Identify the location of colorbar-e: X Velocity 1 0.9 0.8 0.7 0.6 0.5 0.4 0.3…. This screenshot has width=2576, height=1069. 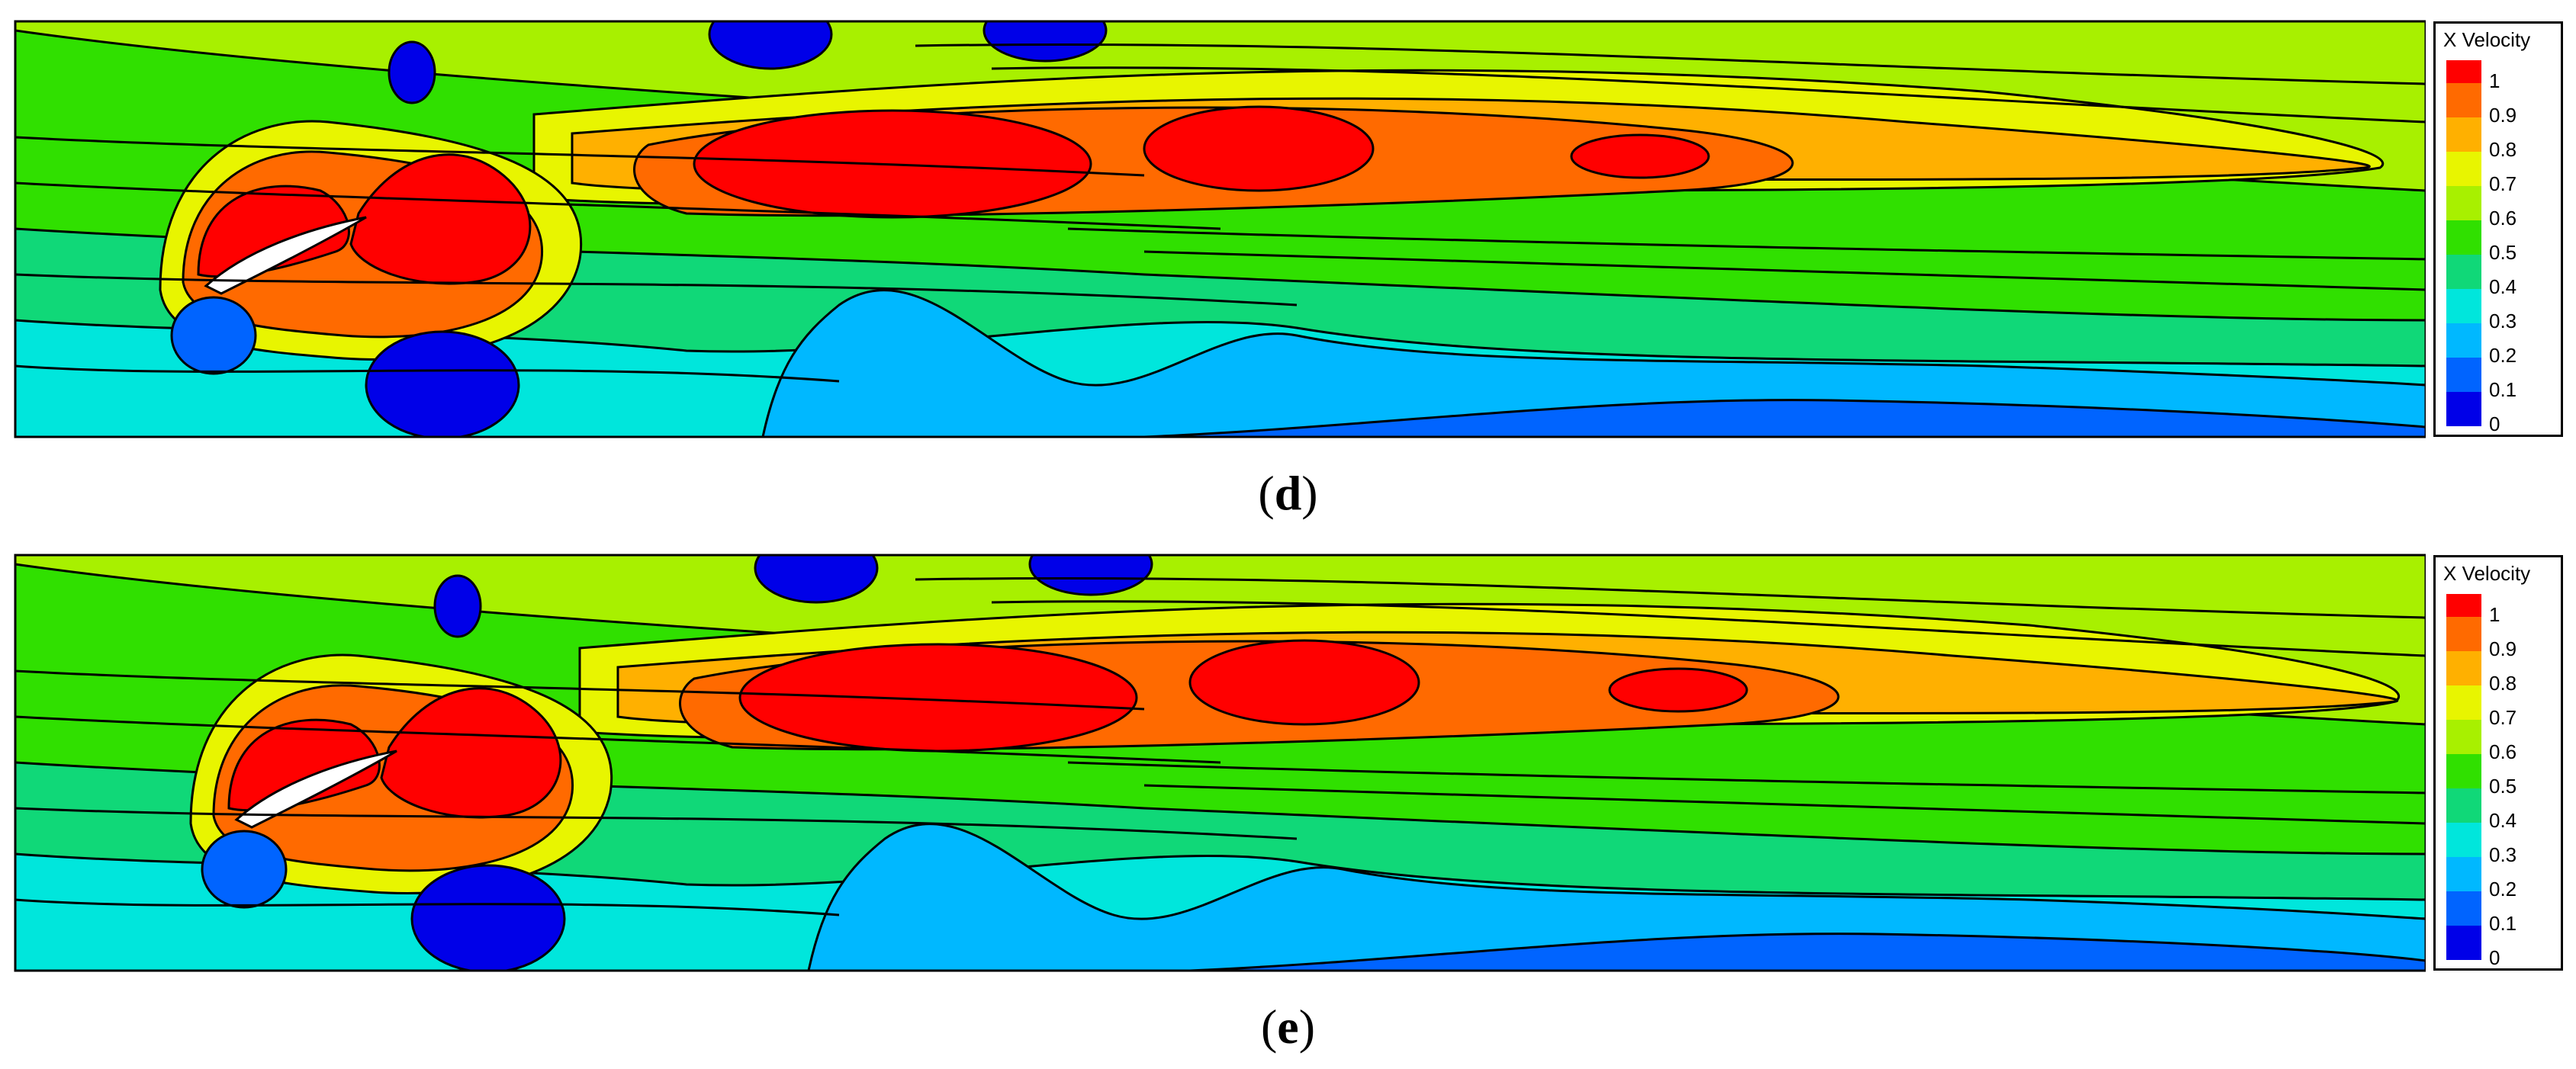
(2498, 763).